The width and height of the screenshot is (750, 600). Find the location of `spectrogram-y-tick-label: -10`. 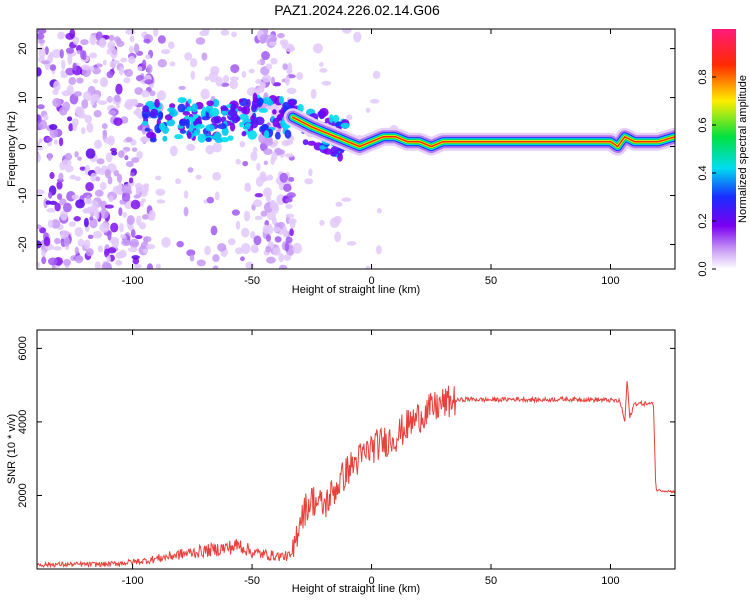

spectrogram-y-tick-label: -10 is located at coordinates (23, 196).